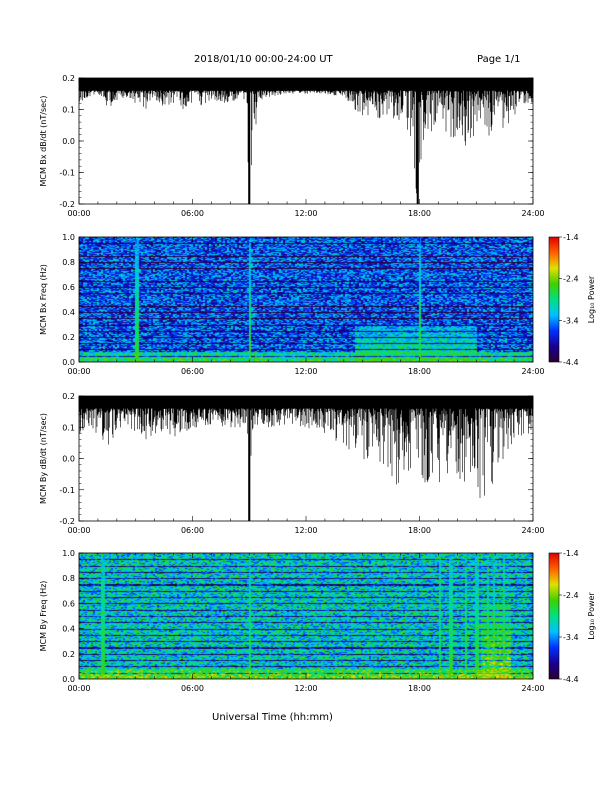 The height and width of the screenshot is (792, 612). What do you see at coordinates (263, 59) in the screenshot?
I see `page-title: 2018/01/10 00:00-24:00 UT` at bounding box center [263, 59].